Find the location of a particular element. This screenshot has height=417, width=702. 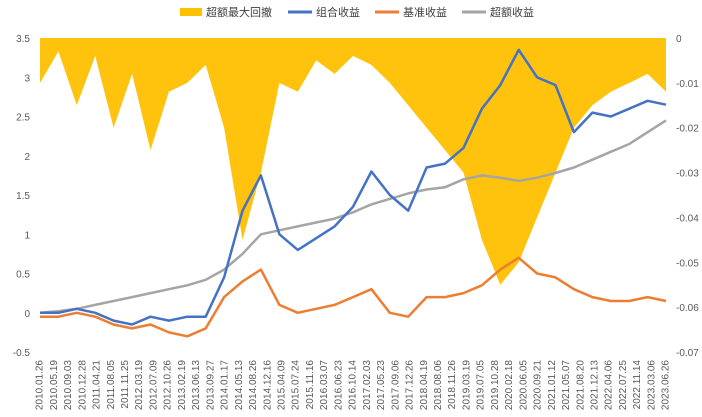

x-tick-label: 2021.05.07 is located at coordinates (566, 385).